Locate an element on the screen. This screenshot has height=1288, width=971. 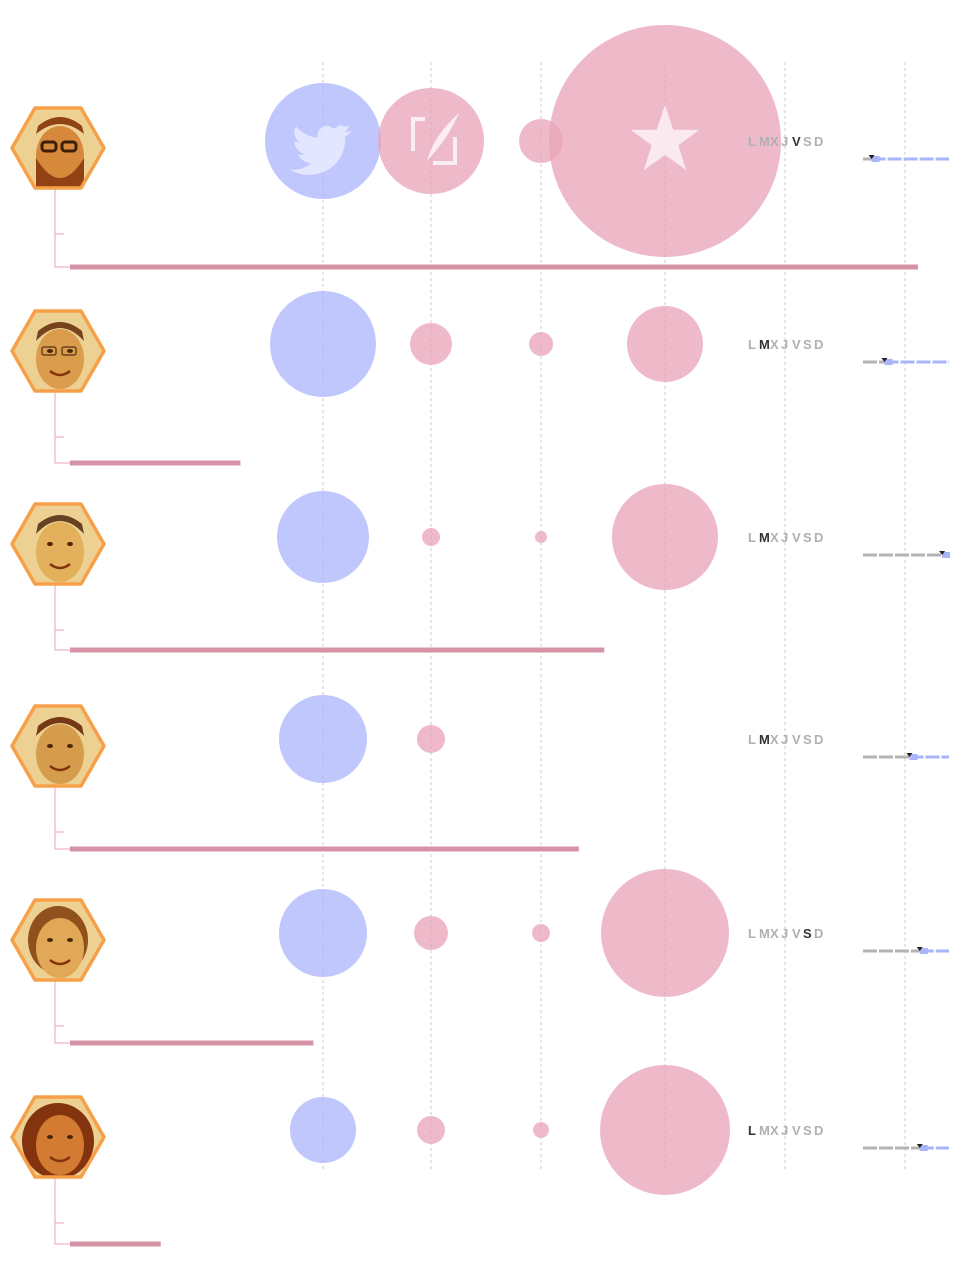
quill-feather is located at coordinates (443, 137).